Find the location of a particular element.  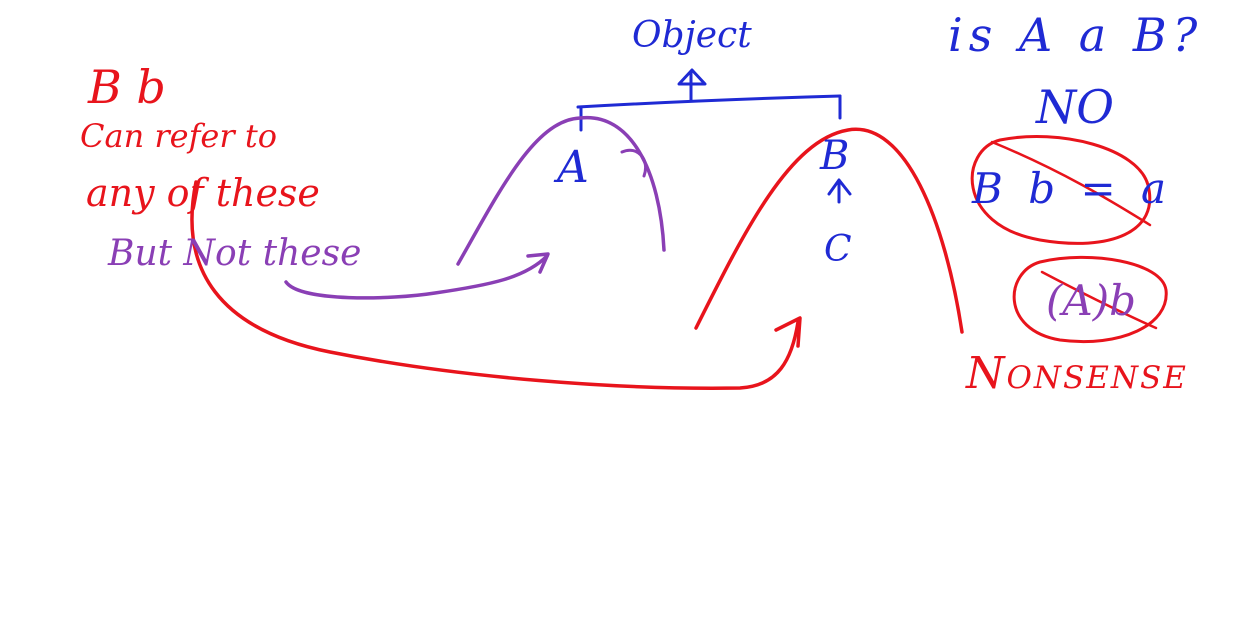

purple-small-curl is located at coordinates (633, 163).